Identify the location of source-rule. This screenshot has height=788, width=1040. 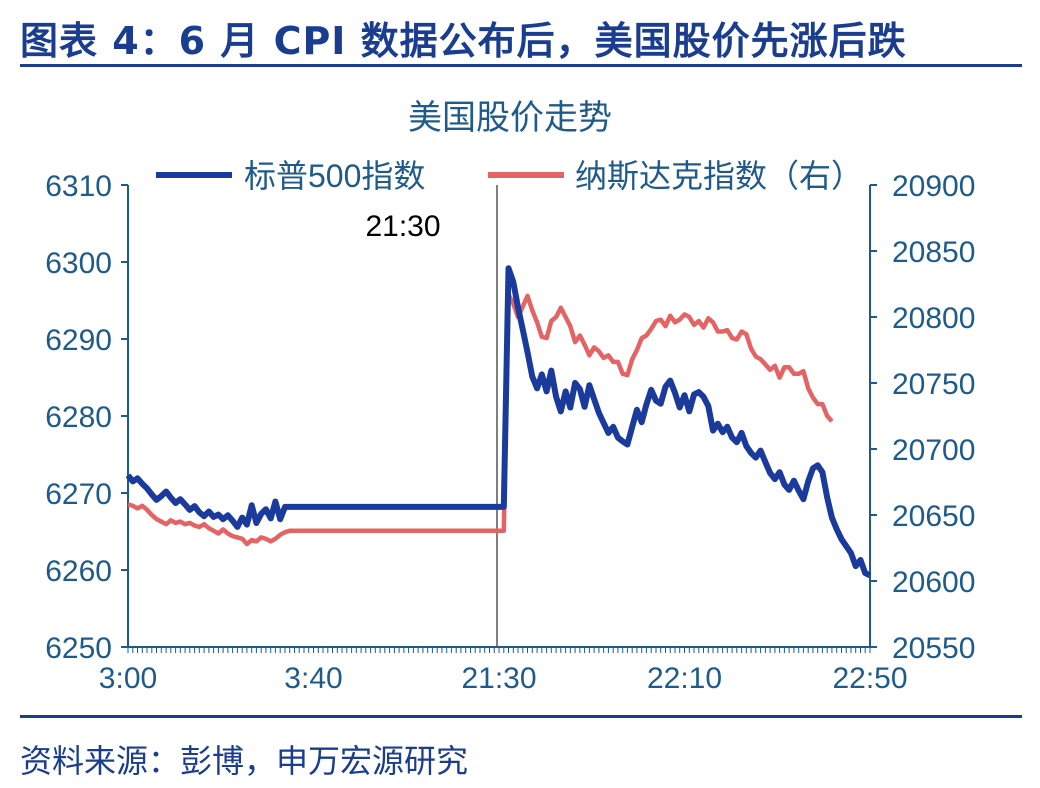
(521, 716).